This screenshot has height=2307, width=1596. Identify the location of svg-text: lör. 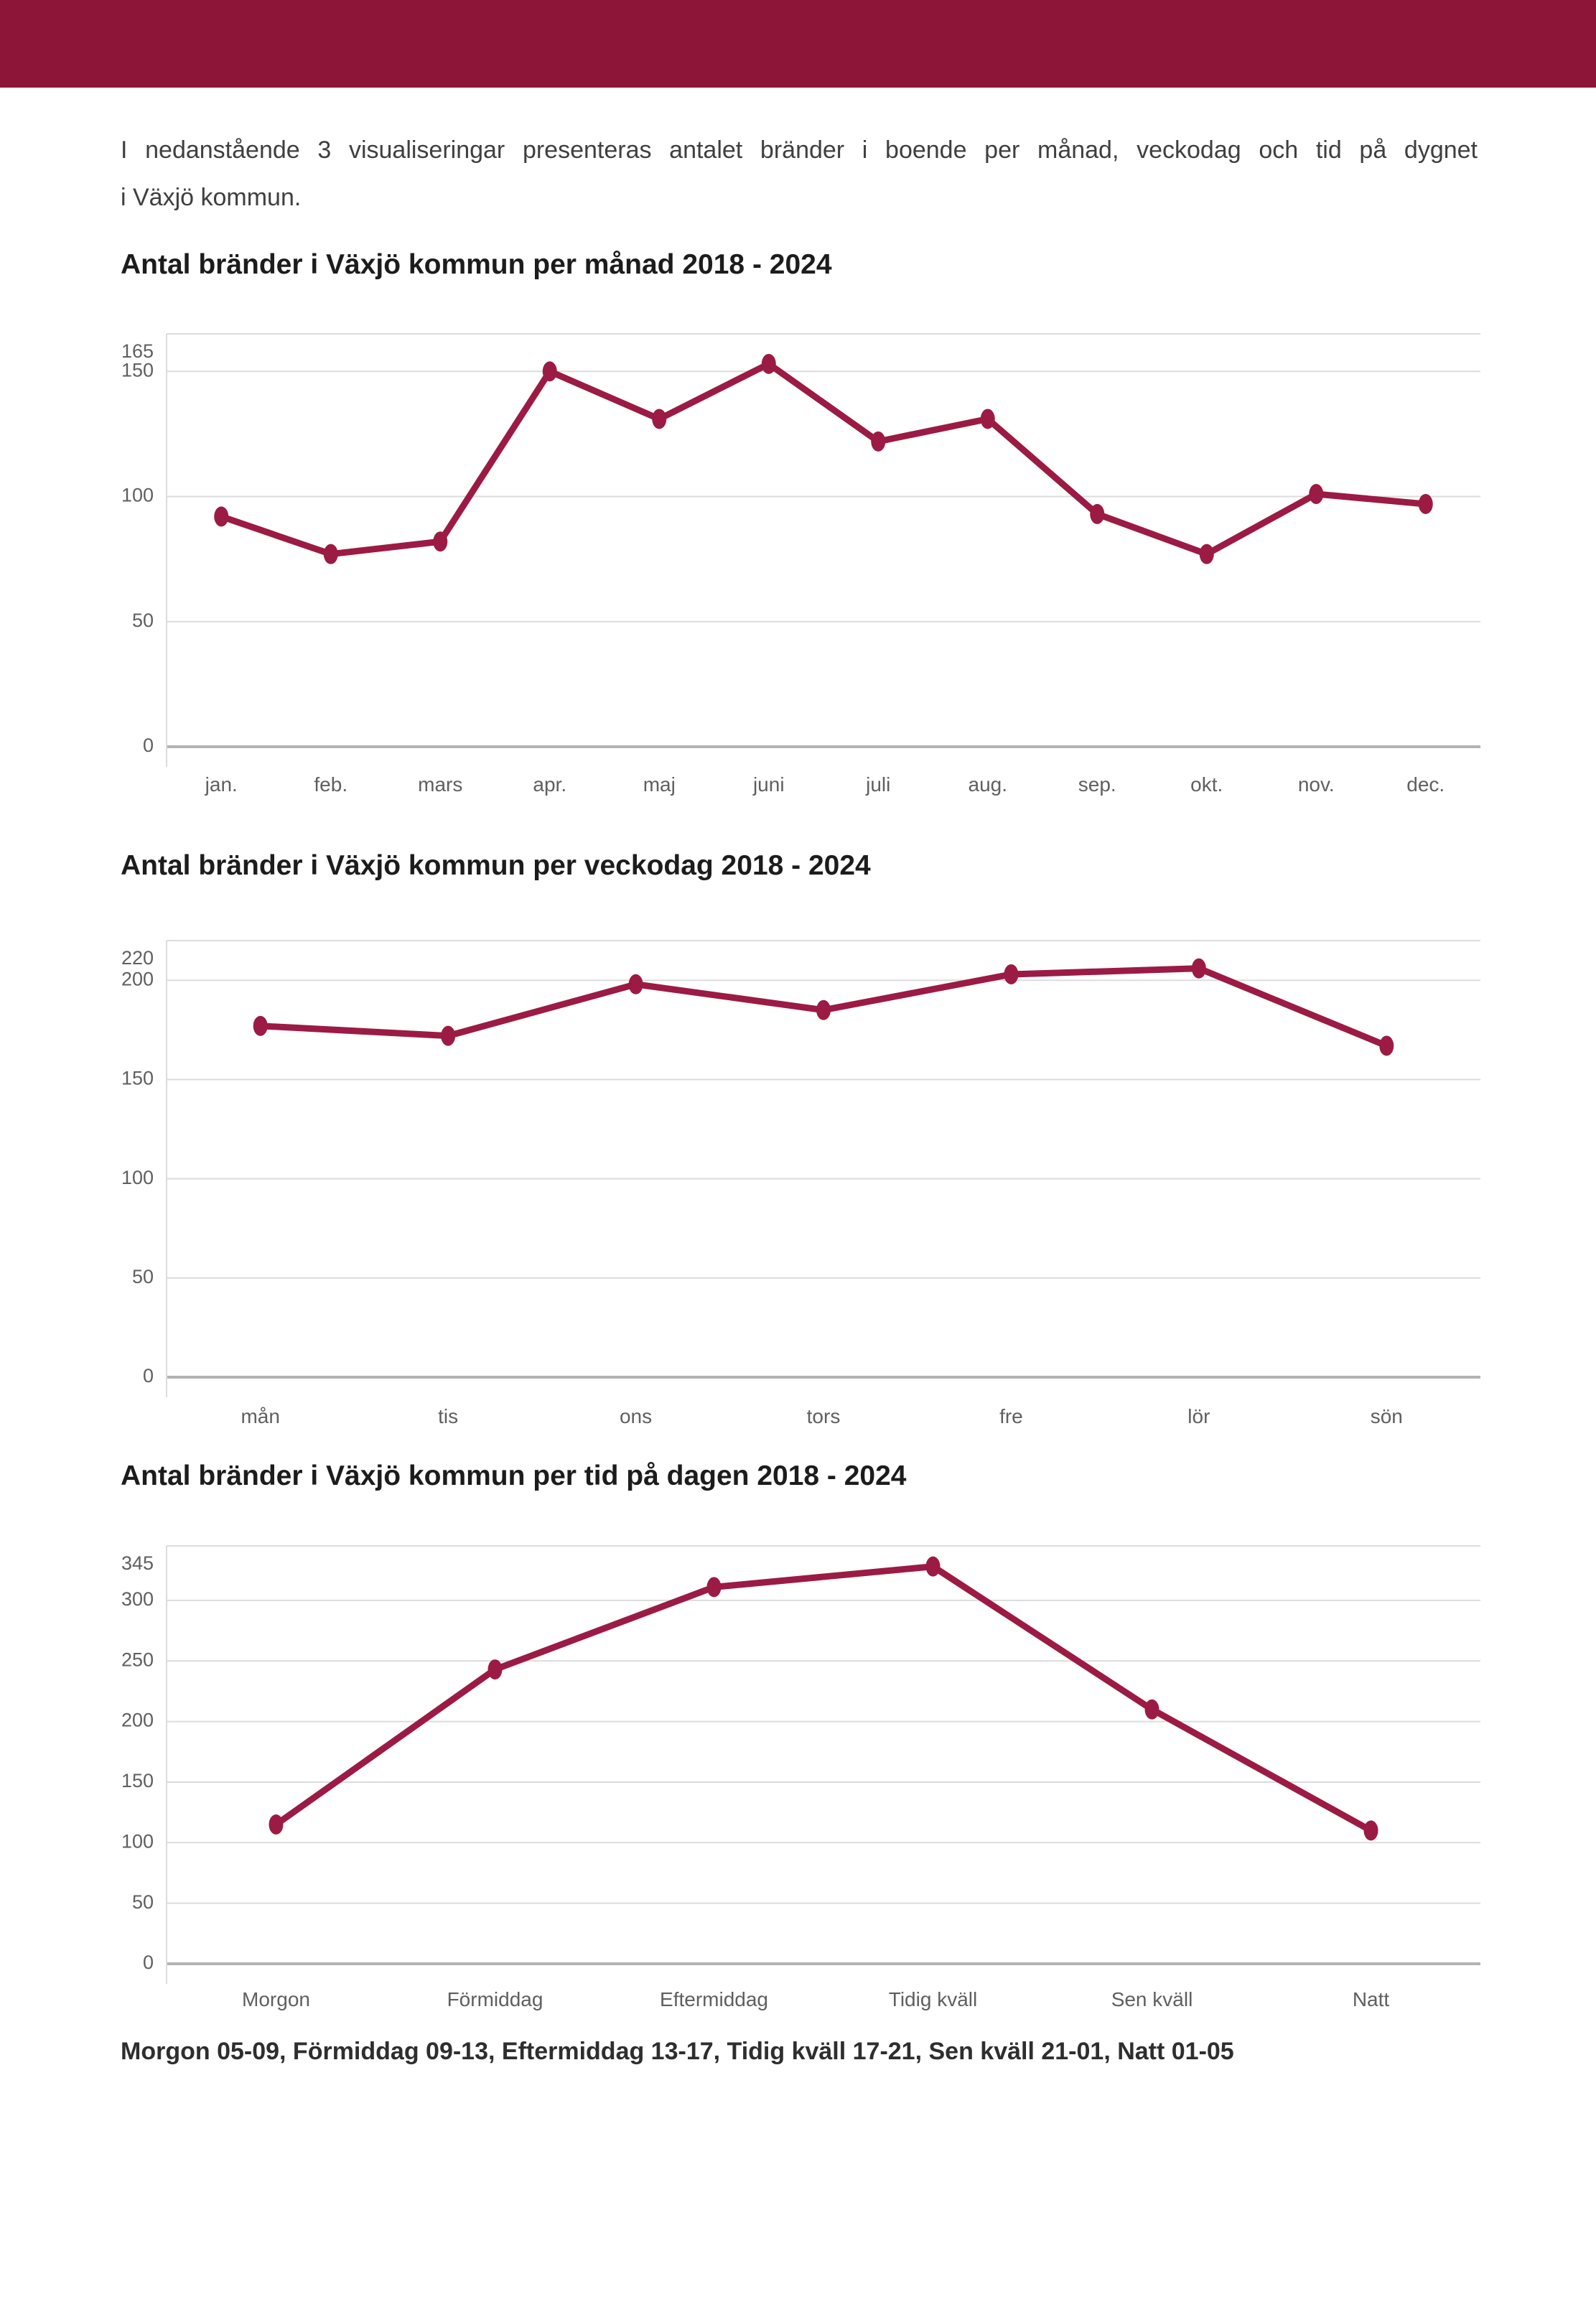
(1198, 1416).